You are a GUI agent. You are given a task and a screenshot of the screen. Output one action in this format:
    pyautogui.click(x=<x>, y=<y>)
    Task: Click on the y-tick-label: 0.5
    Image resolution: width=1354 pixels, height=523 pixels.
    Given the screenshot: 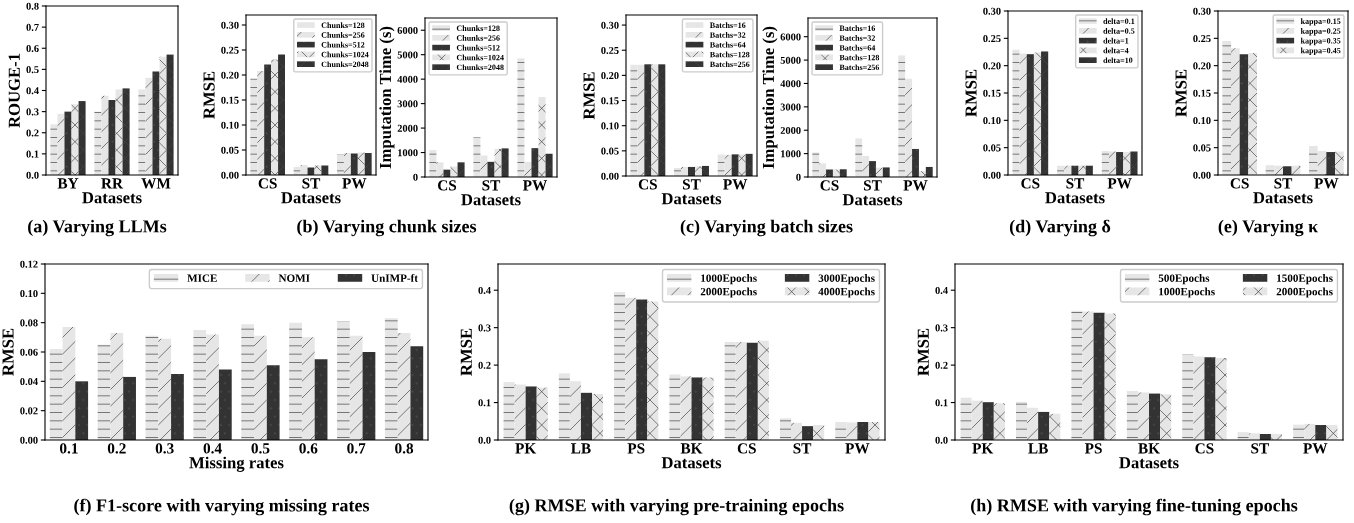 What is the action you would take?
    pyautogui.click(x=32, y=70)
    